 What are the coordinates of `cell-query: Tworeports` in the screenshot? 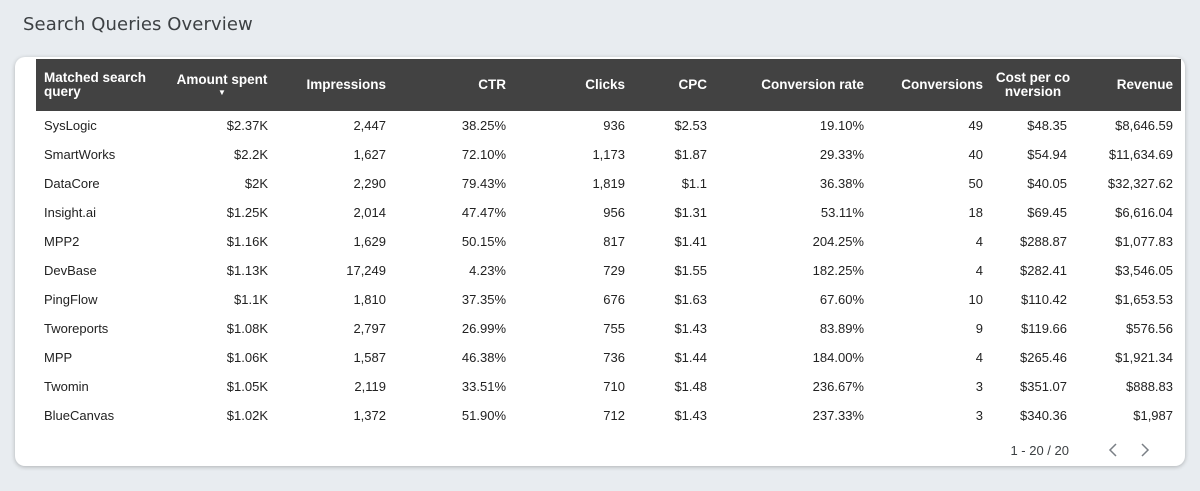 It's located at (76, 328).